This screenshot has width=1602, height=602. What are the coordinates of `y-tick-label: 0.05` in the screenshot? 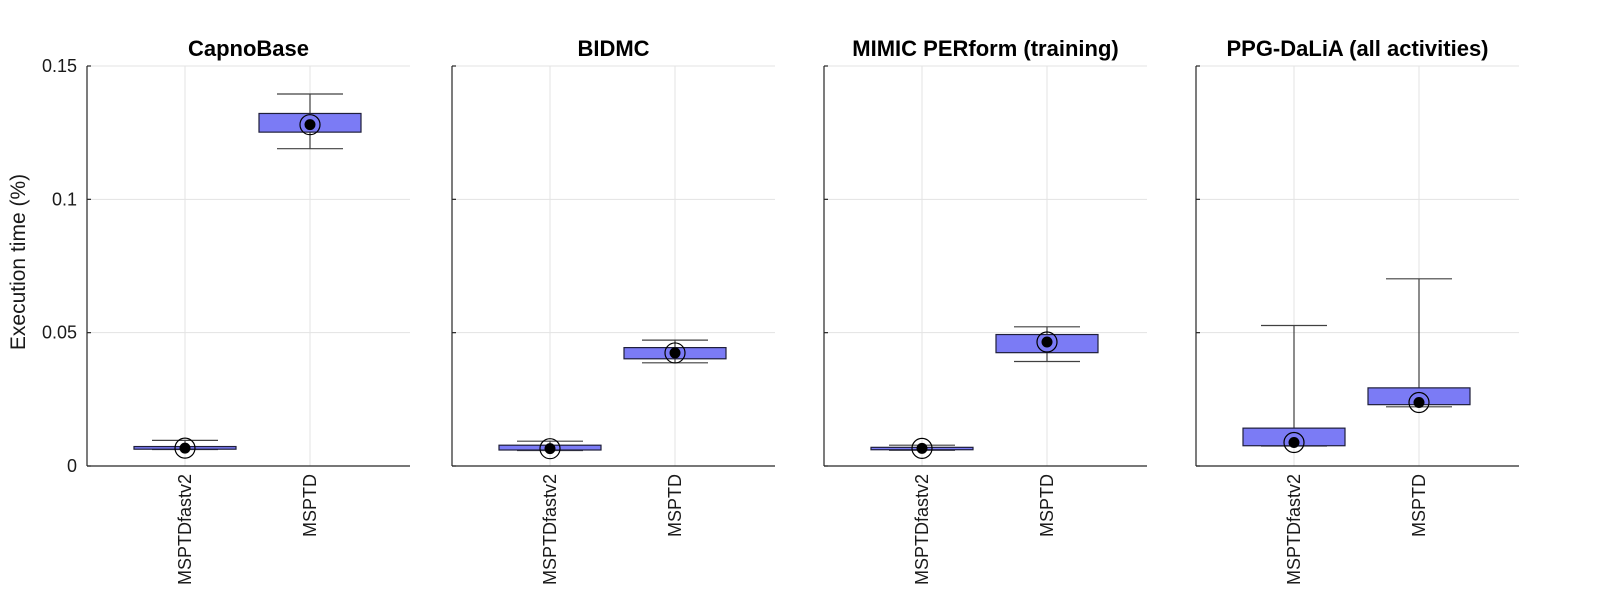 It's located at (59, 333).